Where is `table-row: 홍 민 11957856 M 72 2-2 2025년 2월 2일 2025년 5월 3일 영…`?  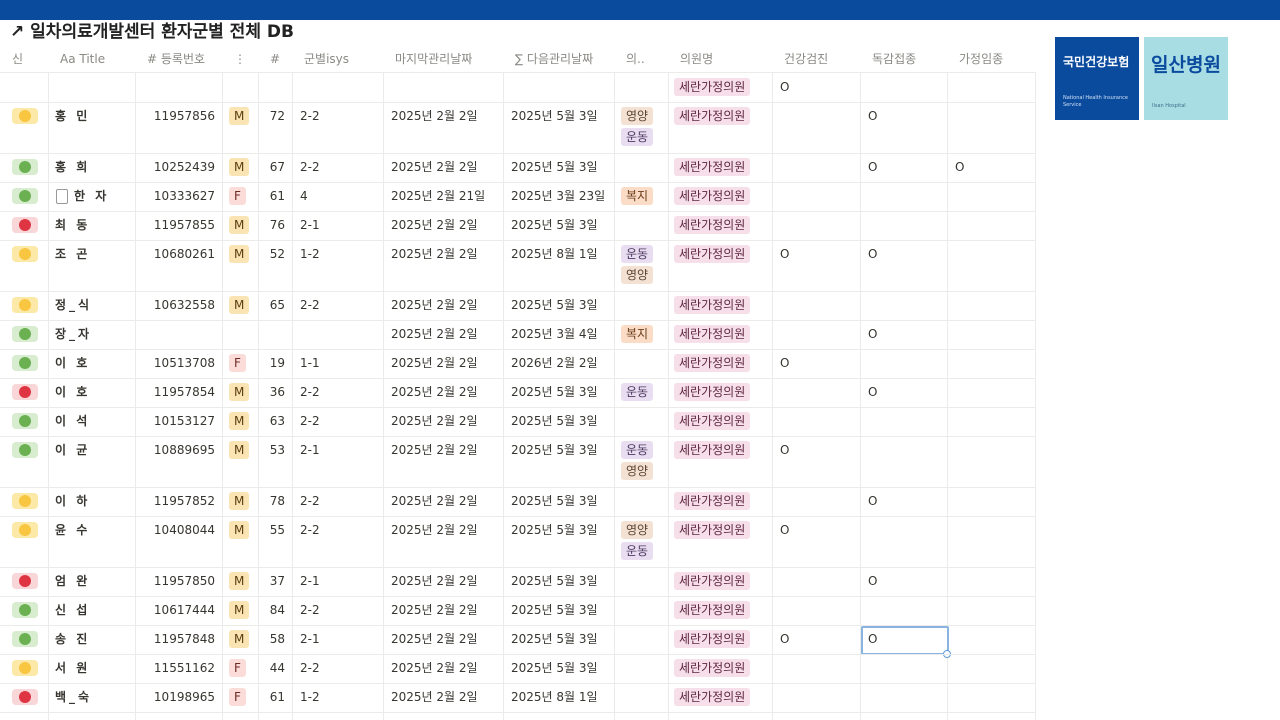
table-row: 홍 민 11957856 M 72 2-2 2025년 2월 2일 2025년 5월 3일 영… is located at coordinates (517, 127).